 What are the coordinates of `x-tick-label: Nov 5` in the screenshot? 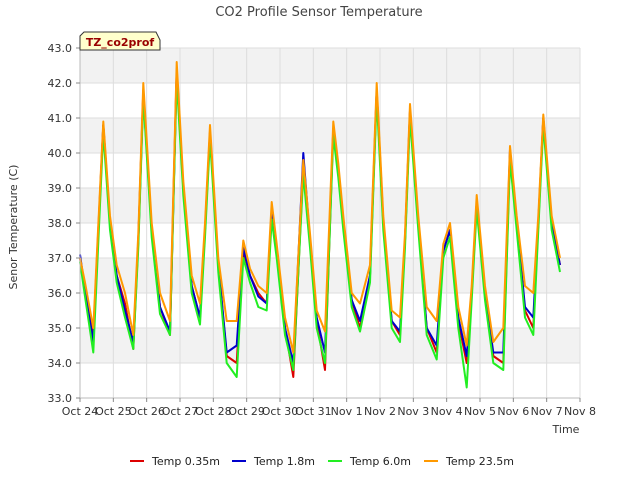 It's located at (480, 411).